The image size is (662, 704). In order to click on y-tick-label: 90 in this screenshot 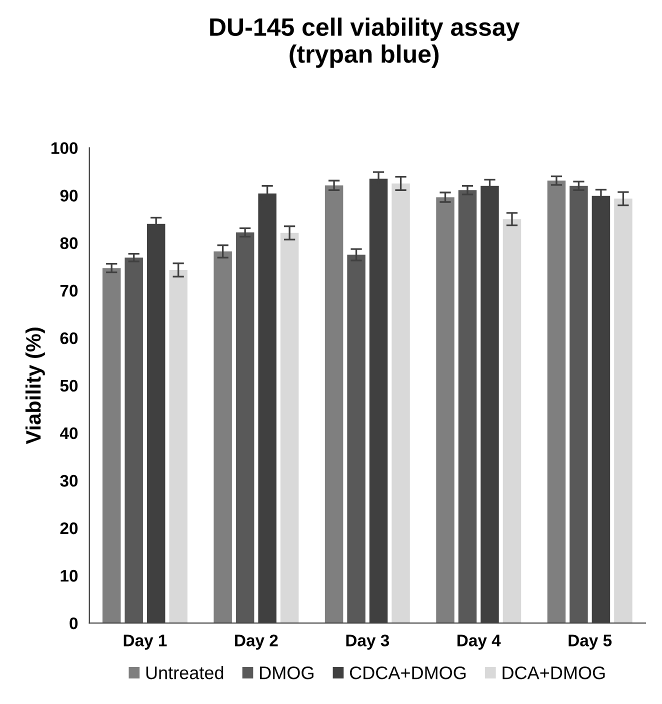, I will do `click(69, 196)`.